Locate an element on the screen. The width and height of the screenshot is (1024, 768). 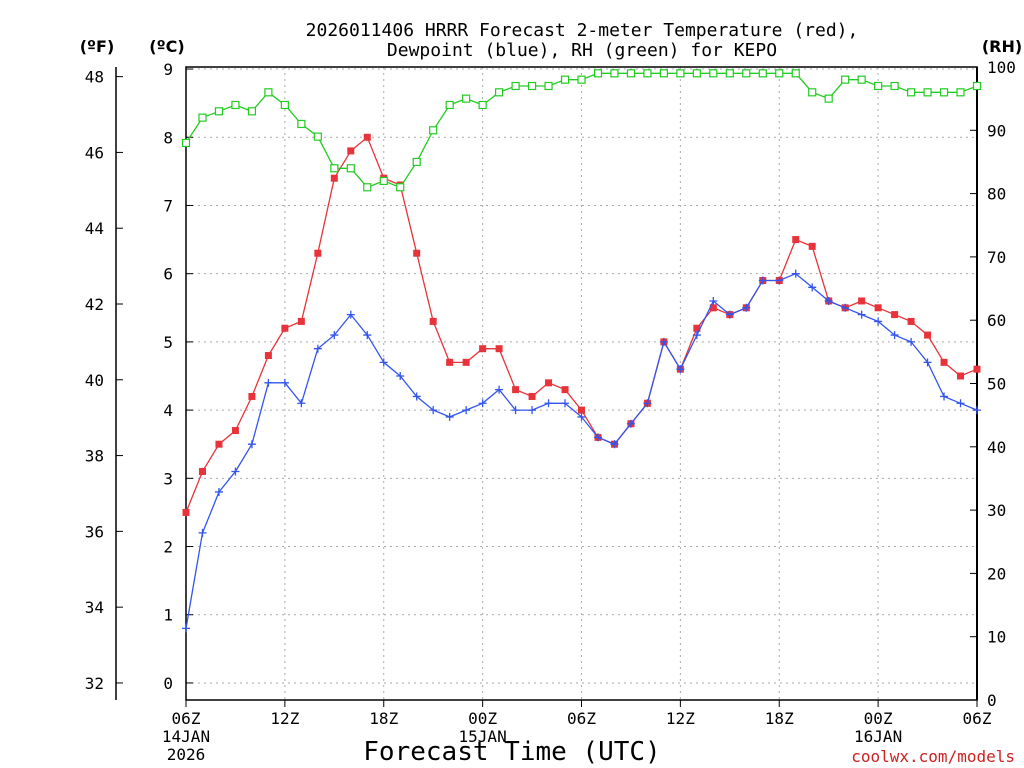
celsius-tick-label: 6 is located at coordinates (168, 274).